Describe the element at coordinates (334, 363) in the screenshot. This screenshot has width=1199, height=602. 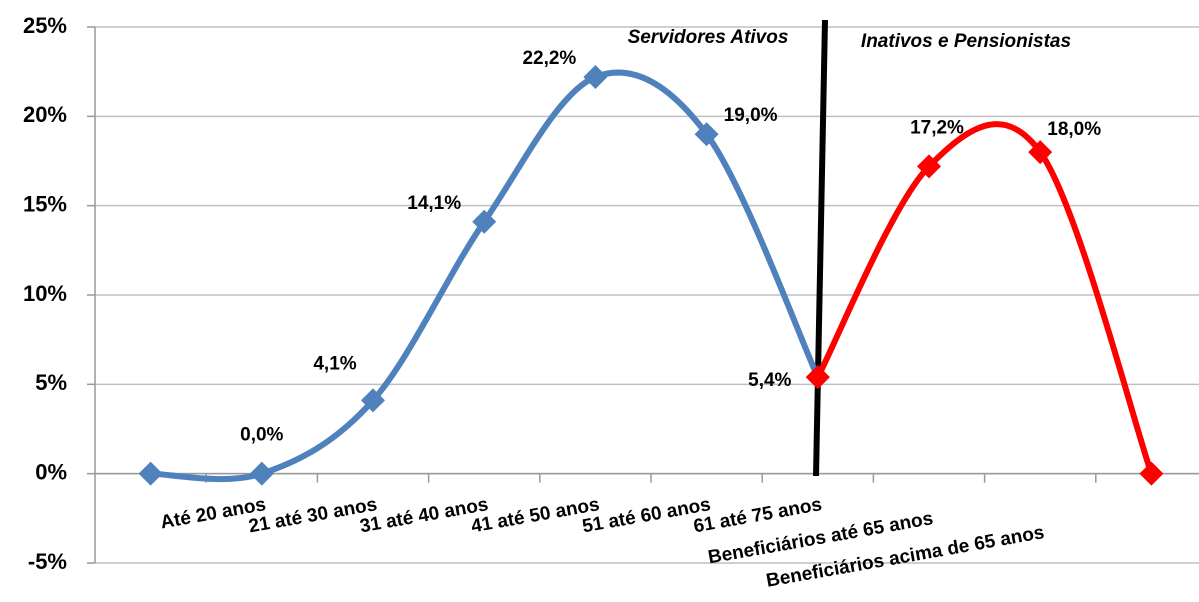
I see `data-label: 4,1%` at that location.